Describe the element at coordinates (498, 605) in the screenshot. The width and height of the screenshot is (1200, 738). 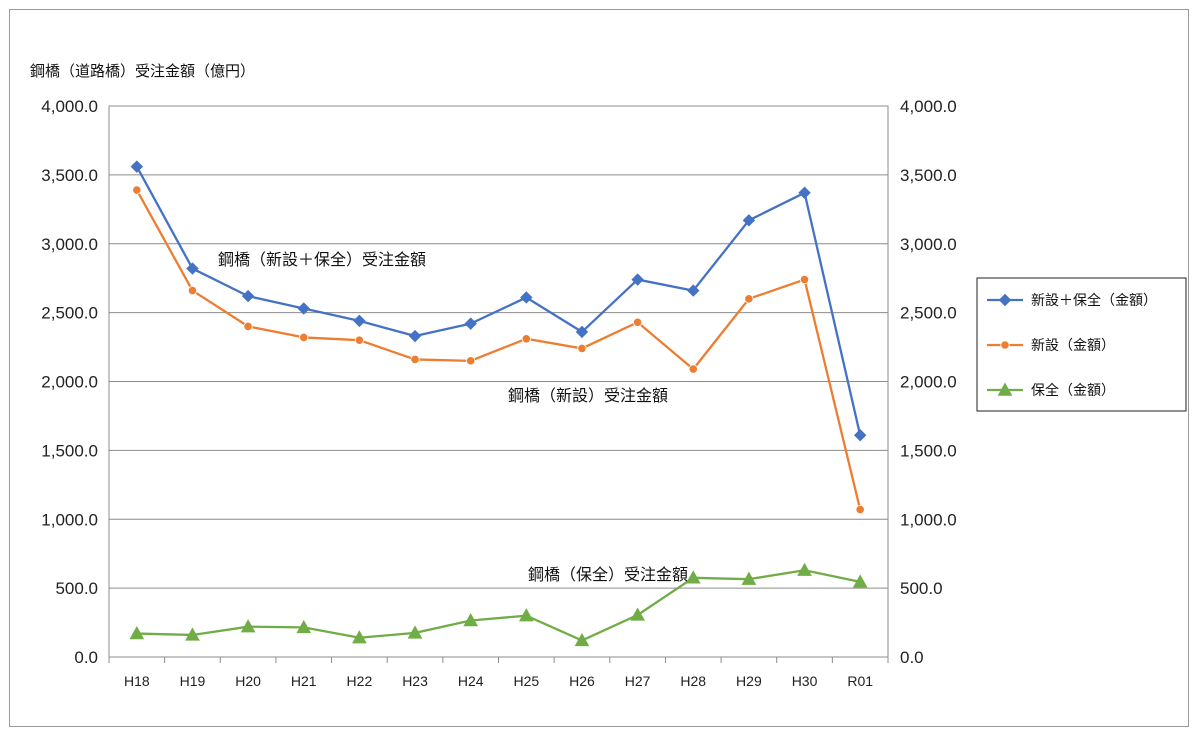
I see `series-line` at that location.